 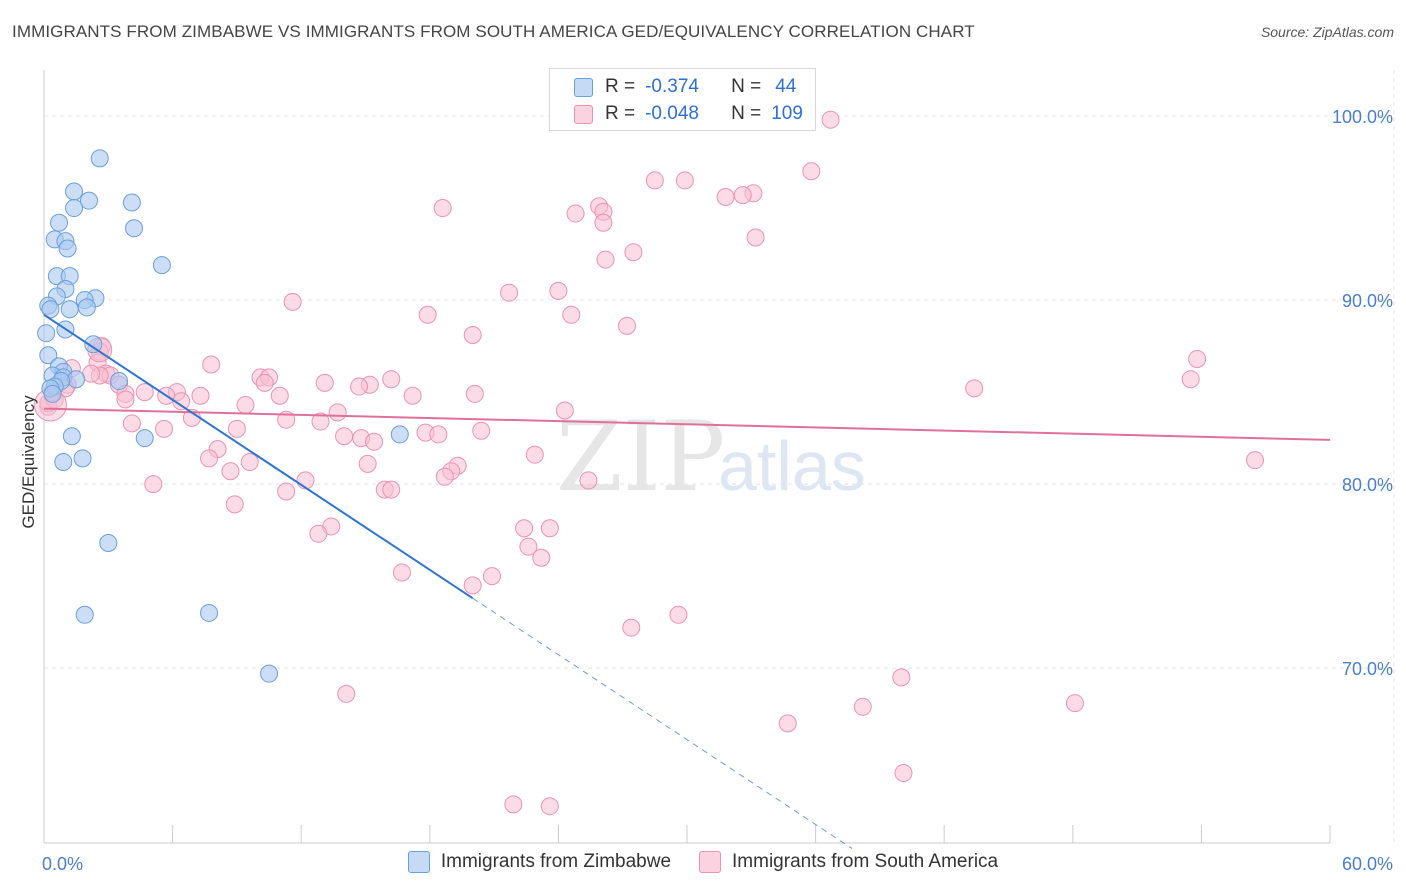 I want to click on trend-line-zimbabwe-extension, so click(x=662, y=723).